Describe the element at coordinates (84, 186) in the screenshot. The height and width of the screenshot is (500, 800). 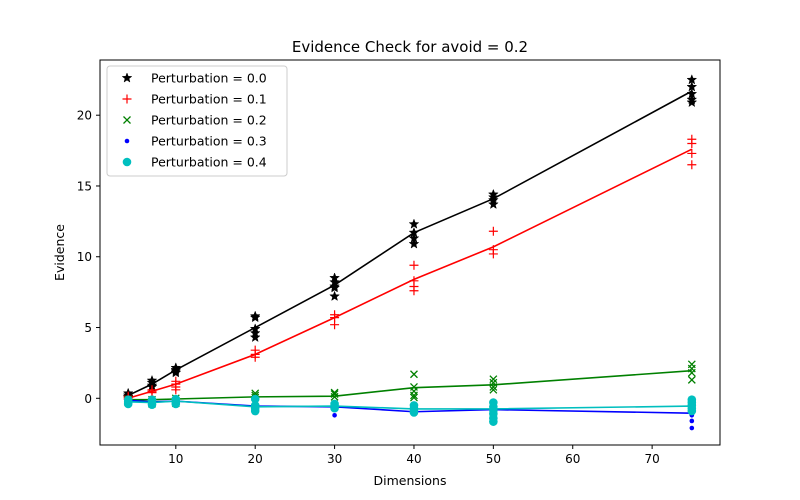
I see `y-tick-label: 15` at that location.